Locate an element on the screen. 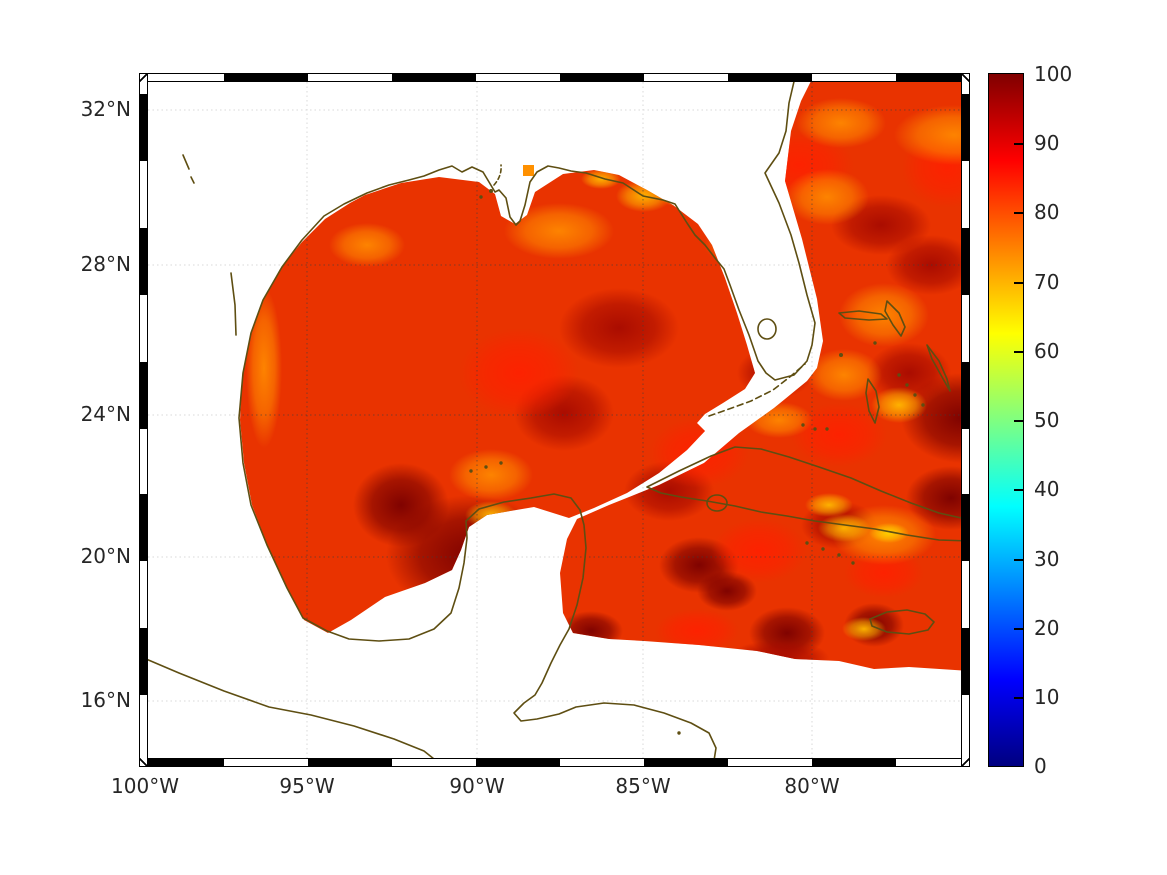  frame-bevel-bottom-left is located at coordinates (143, 762).